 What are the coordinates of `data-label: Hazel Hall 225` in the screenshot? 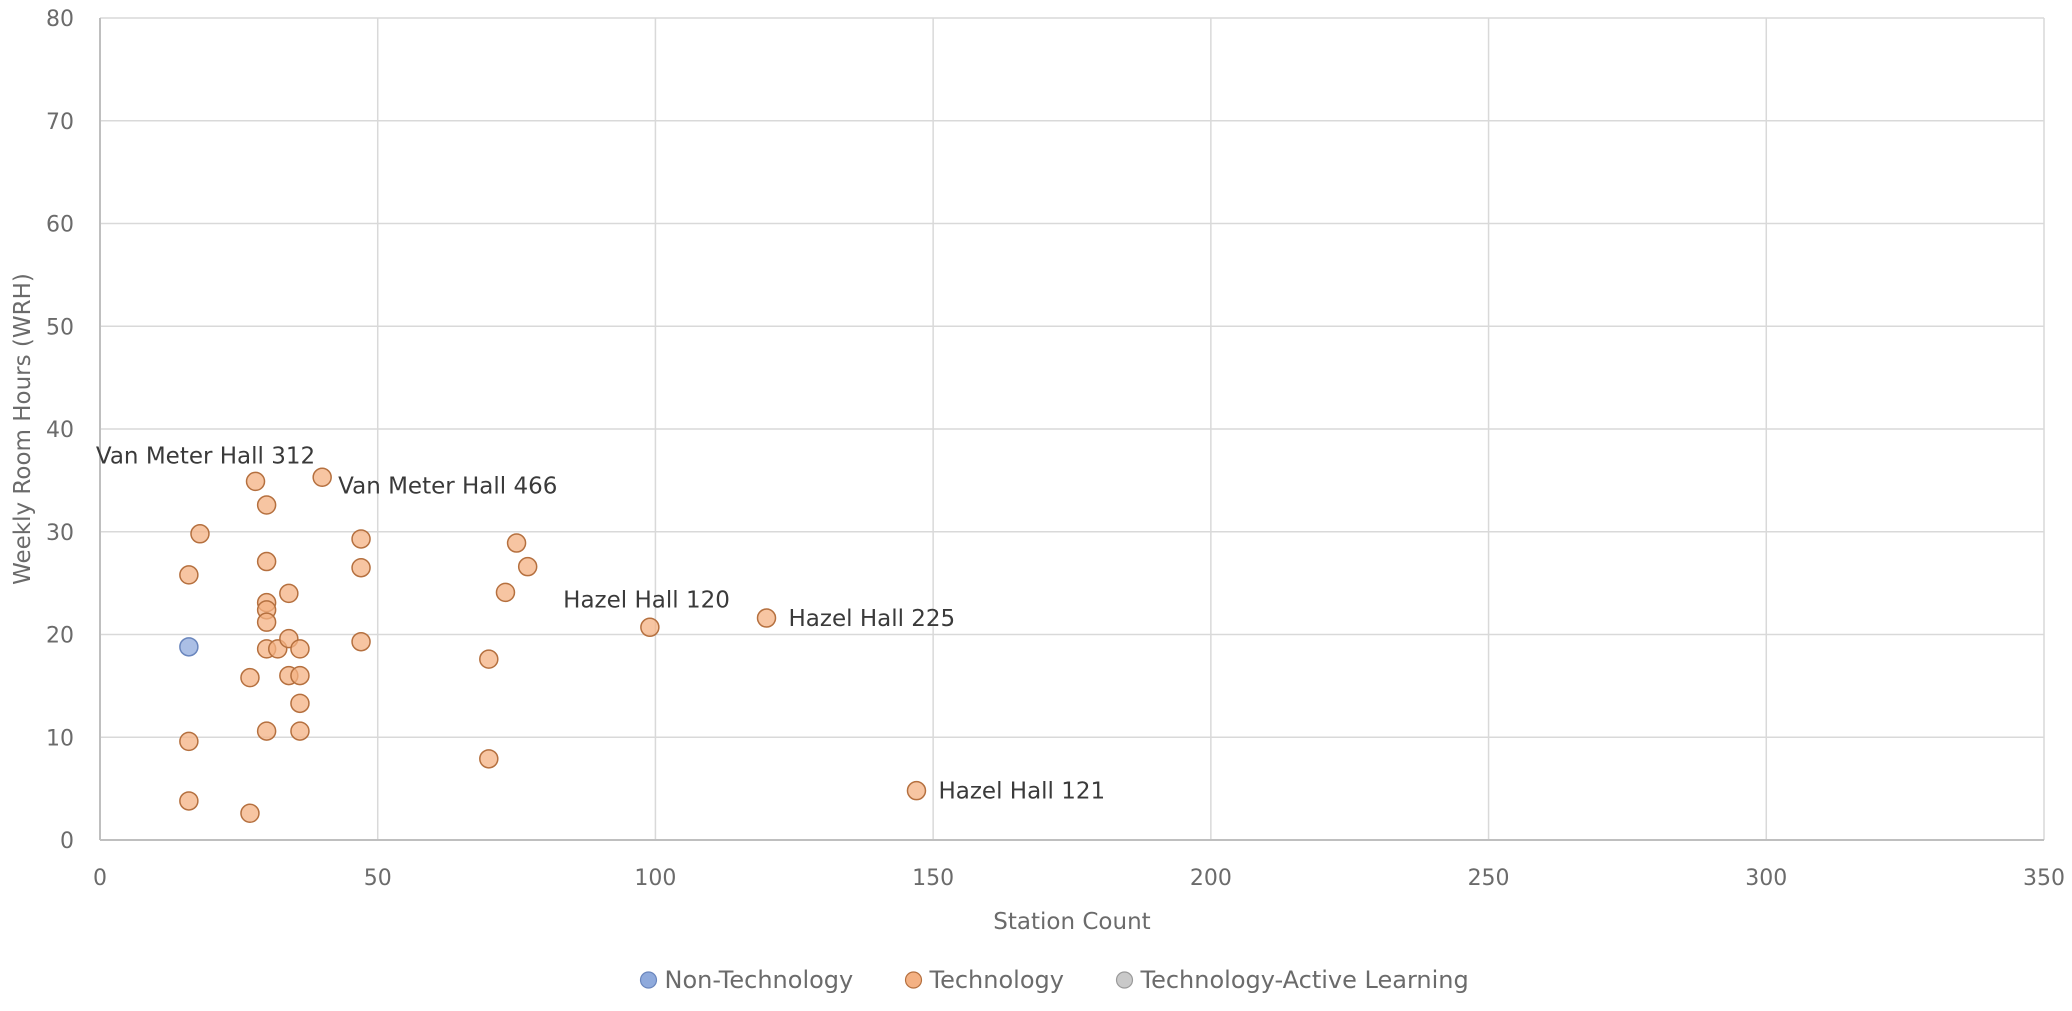 It's located at (872, 619).